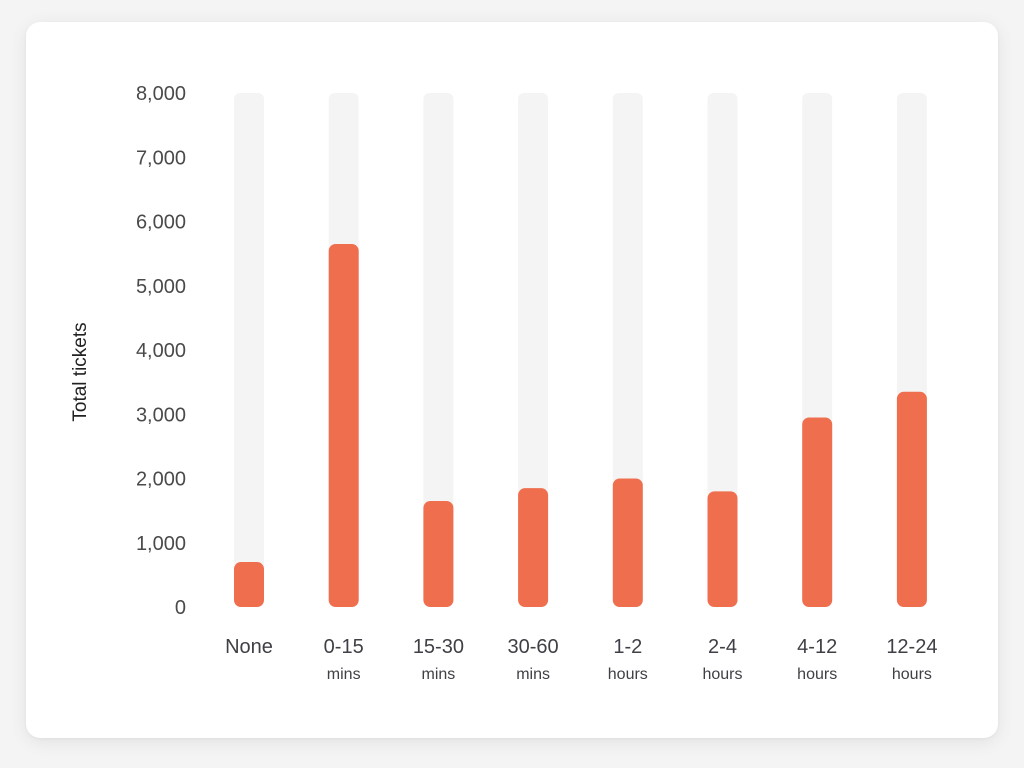 This screenshot has width=1024, height=768. What do you see at coordinates (627, 647) in the screenshot?
I see `x-tick-label: 1-2` at bounding box center [627, 647].